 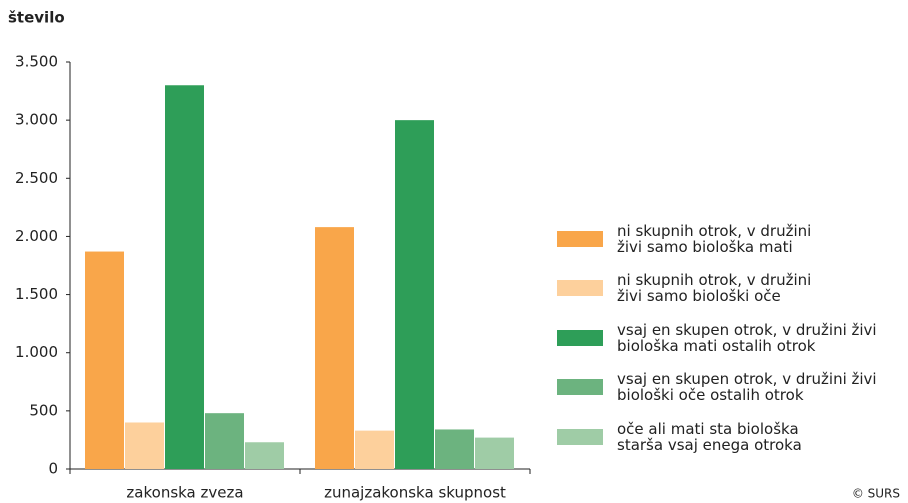 What do you see at coordinates (43, 410) in the screenshot?
I see `y-tick-label: 500` at bounding box center [43, 410].